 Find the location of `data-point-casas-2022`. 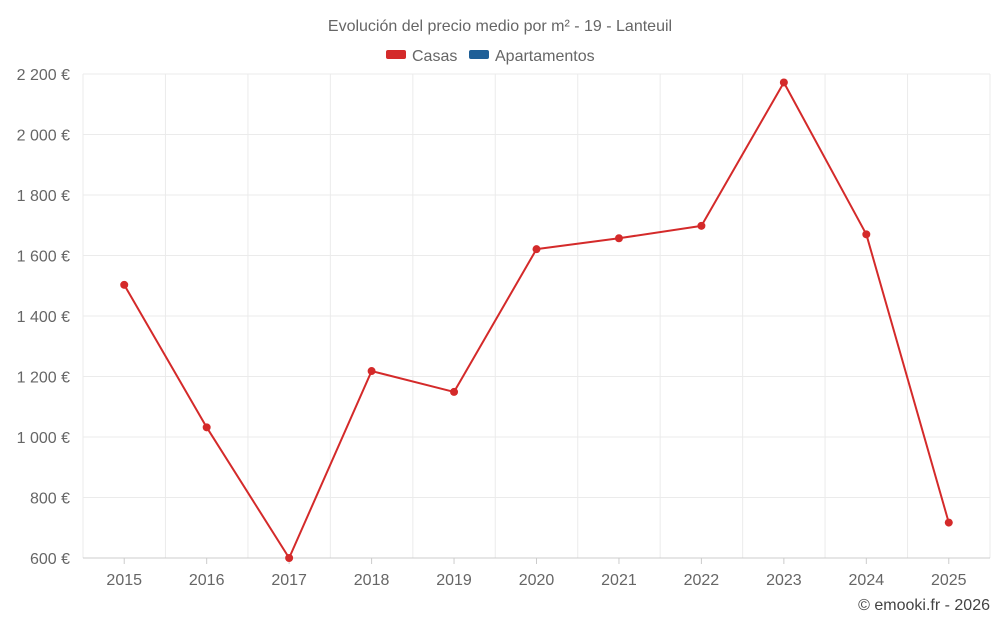

data-point-casas-2022 is located at coordinates (701, 225).